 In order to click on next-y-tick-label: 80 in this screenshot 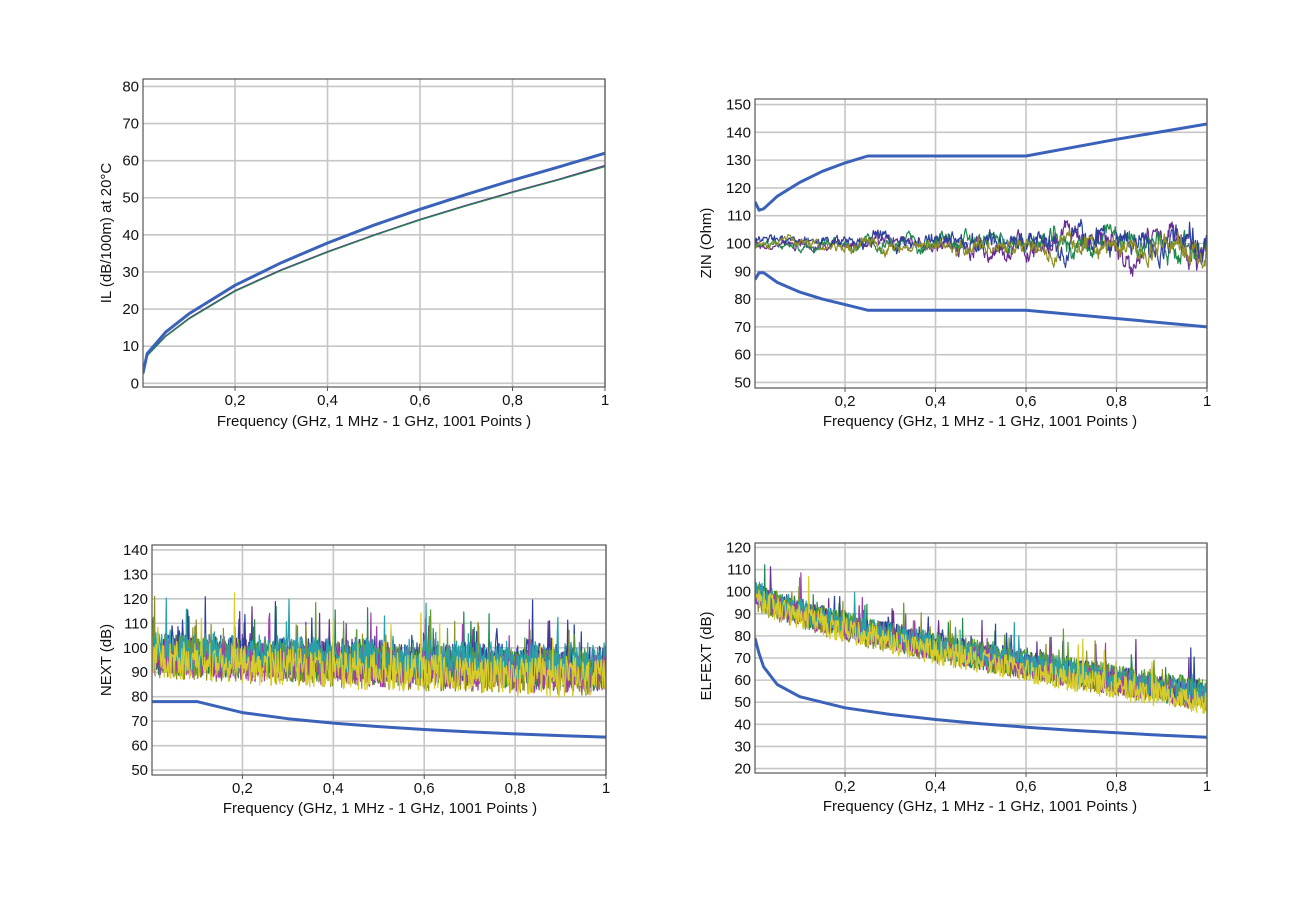, I will do `click(139, 697)`.